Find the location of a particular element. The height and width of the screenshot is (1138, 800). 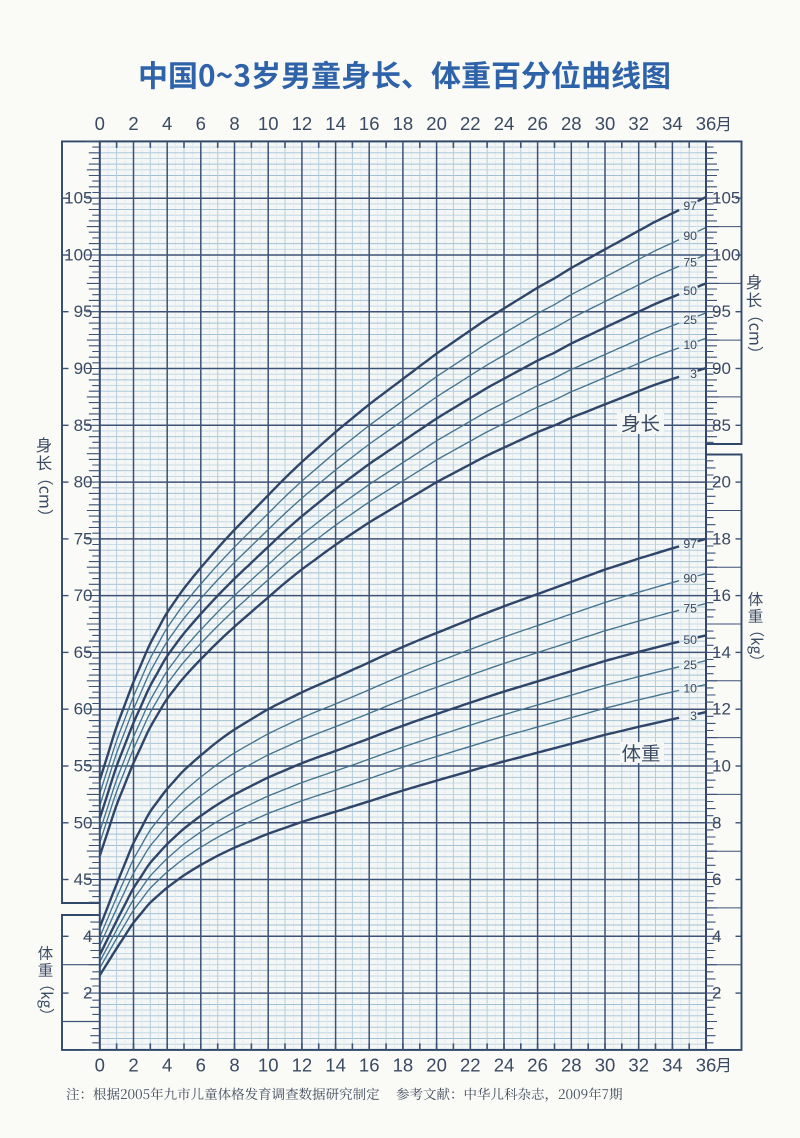

svg-text: 45 is located at coordinates (83, 879).